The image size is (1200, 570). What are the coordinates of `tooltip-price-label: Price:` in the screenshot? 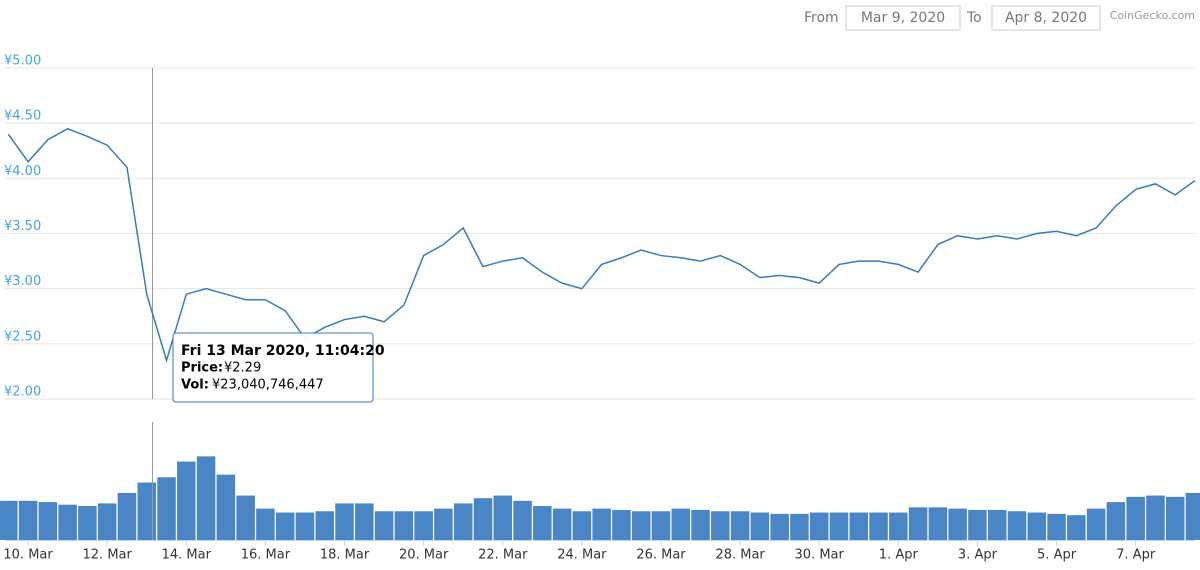 It's located at (202, 368).